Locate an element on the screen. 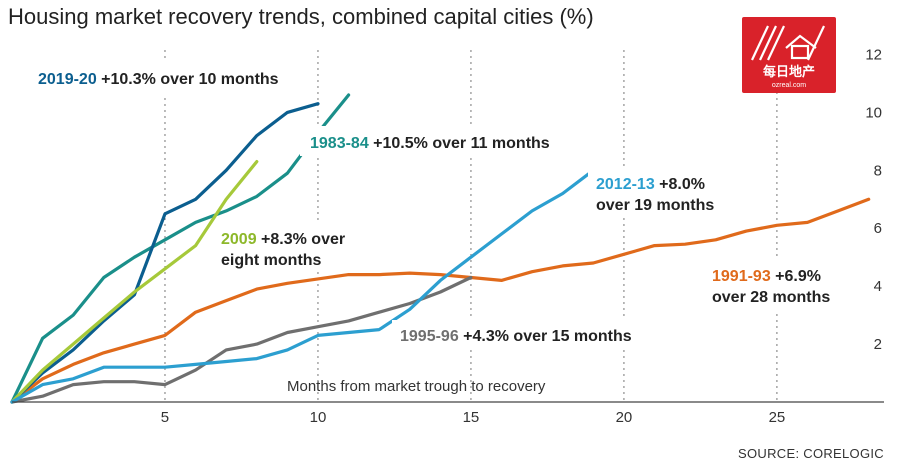 The width and height of the screenshot is (900, 470). label-2012-13-period: 2012-13 is located at coordinates (625, 184).